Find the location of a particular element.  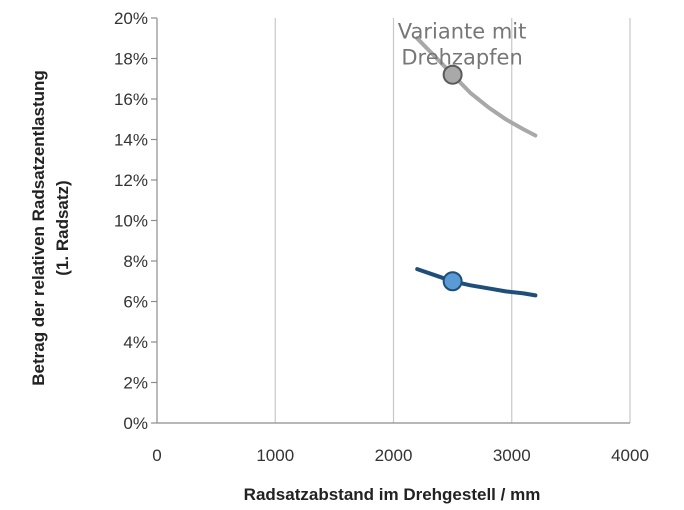

y-tick-label-5: 10% is located at coordinates (131, 221).